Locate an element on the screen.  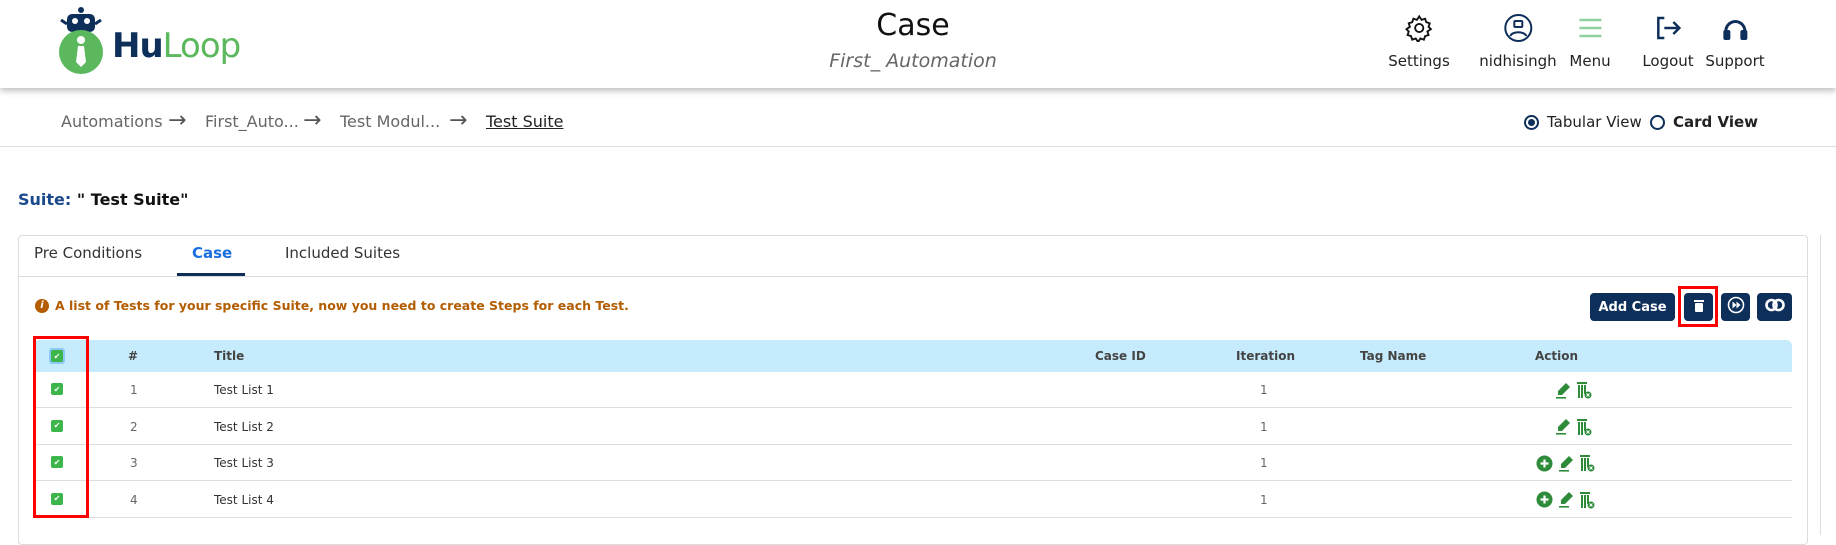
hamburger-icon is located at coordinates (1589, 28).